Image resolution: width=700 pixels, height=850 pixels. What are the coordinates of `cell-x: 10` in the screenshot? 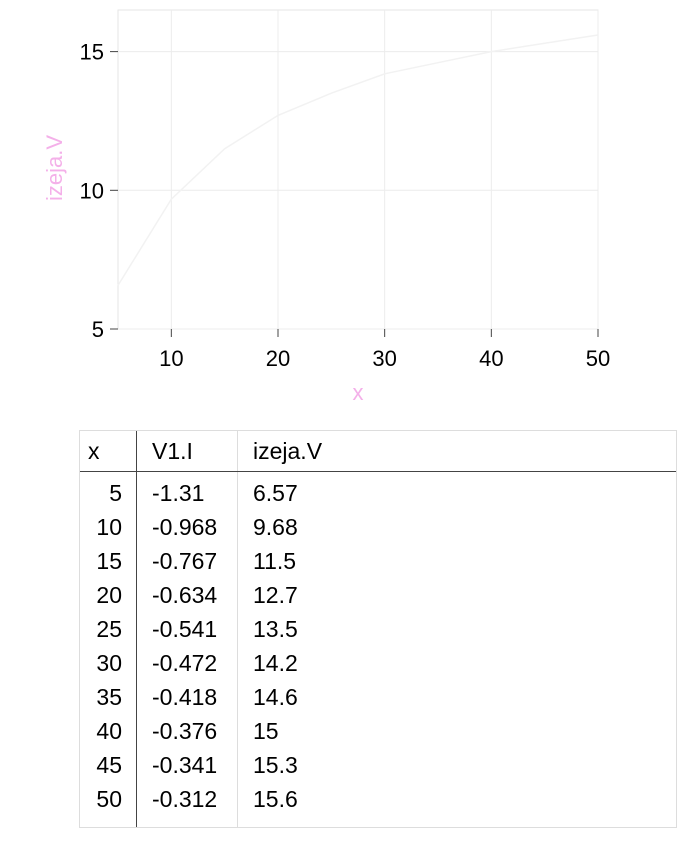 It's located at (109, 526).